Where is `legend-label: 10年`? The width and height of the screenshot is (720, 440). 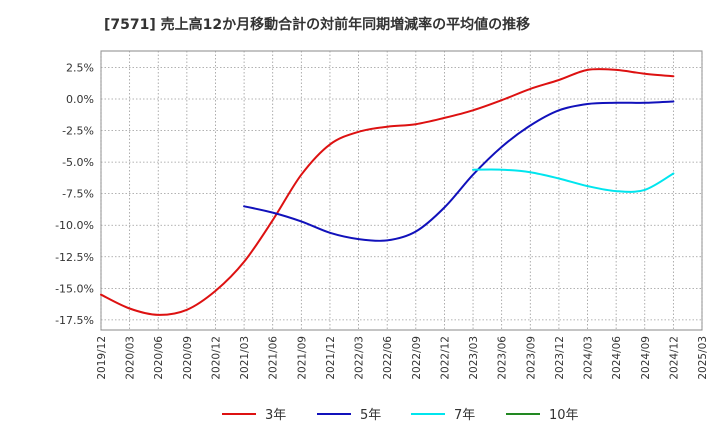
legend-label: 10年 is located at coordinates (564, 415).